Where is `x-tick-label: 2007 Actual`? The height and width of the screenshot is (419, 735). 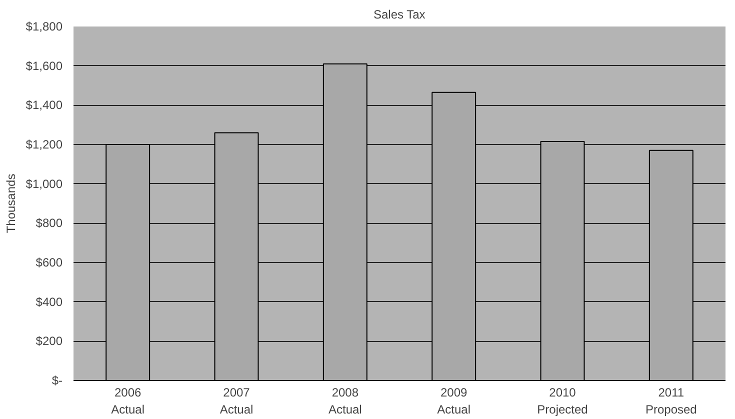
x-tick-label: 2007 Actual is located at coordinates (237, 401).